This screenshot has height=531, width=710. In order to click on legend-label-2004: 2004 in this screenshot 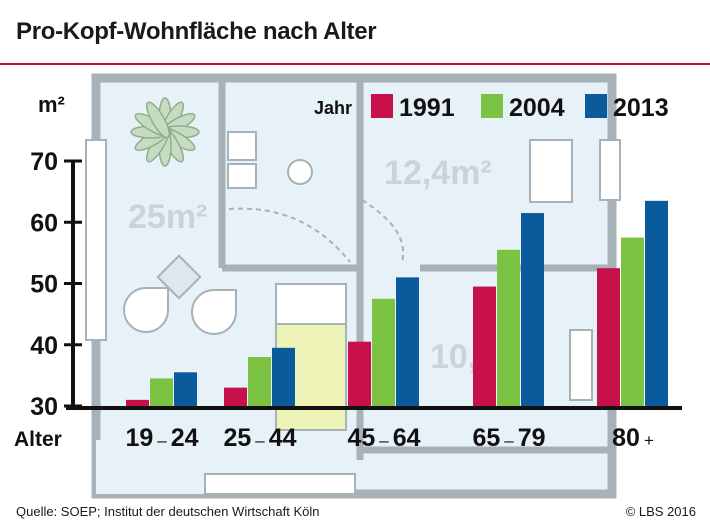, I will do `click(537, 108)`.